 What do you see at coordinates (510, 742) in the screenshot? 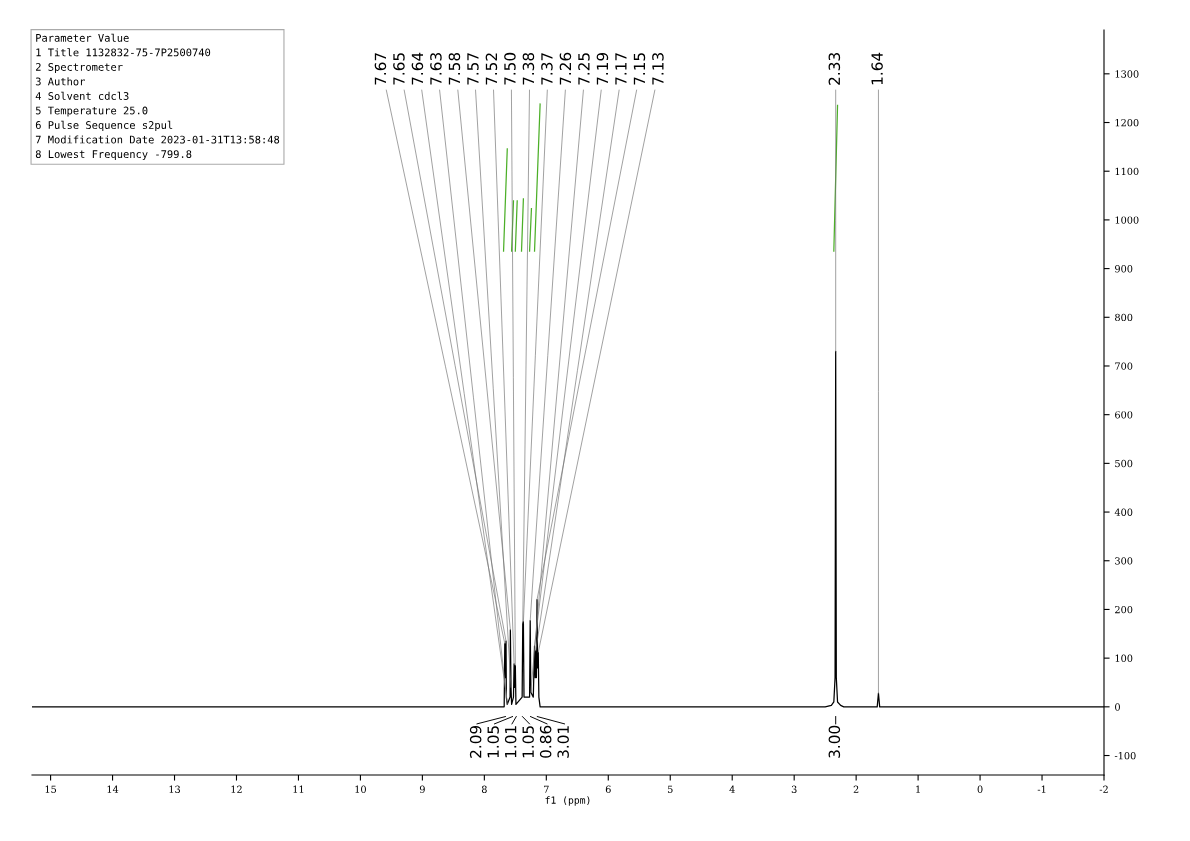
I see `annotation: 1.01` at bounding box center [510, 742].